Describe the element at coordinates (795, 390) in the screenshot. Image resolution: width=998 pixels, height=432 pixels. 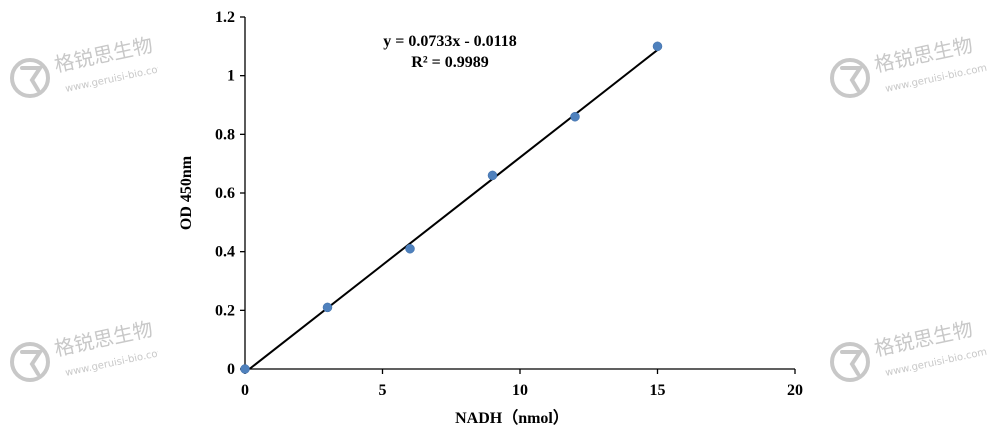
I see `x-tick-label: 20` at that location.